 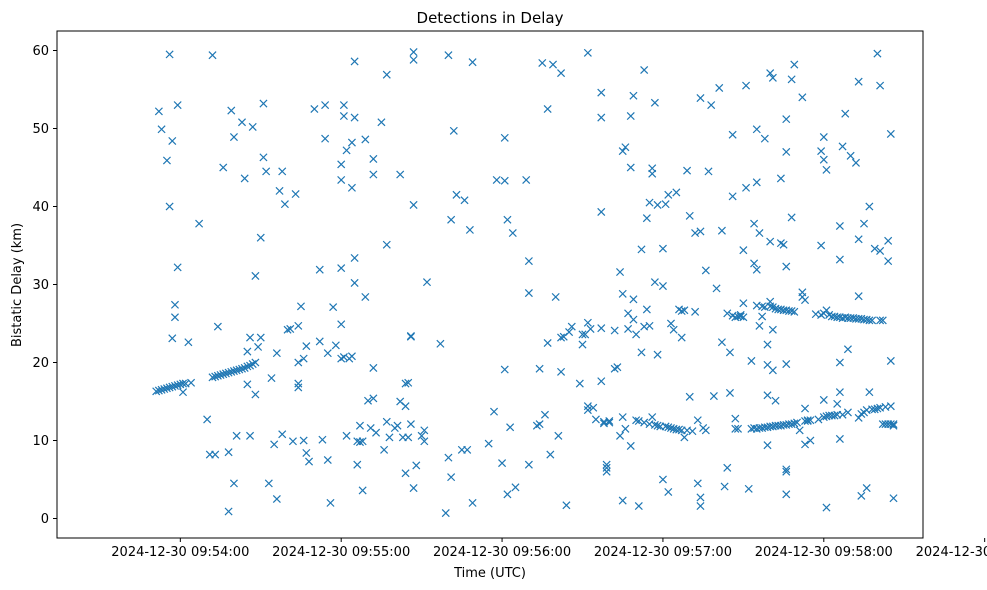 I want to click on x-tick-label: 2024-12-30 09:54:00, so click(x=180, y=552).